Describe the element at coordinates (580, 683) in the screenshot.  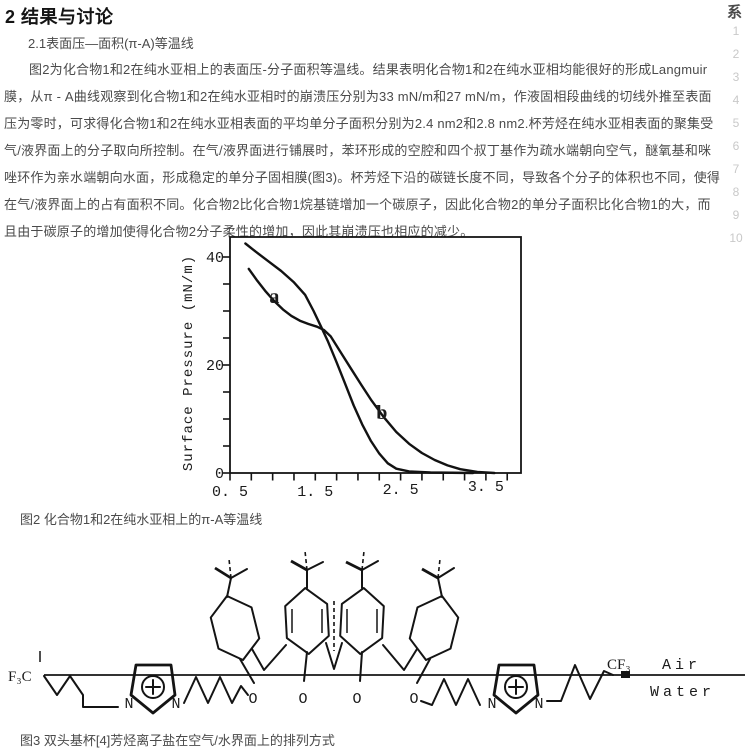
I see `right-alkyl-chain` at that location.